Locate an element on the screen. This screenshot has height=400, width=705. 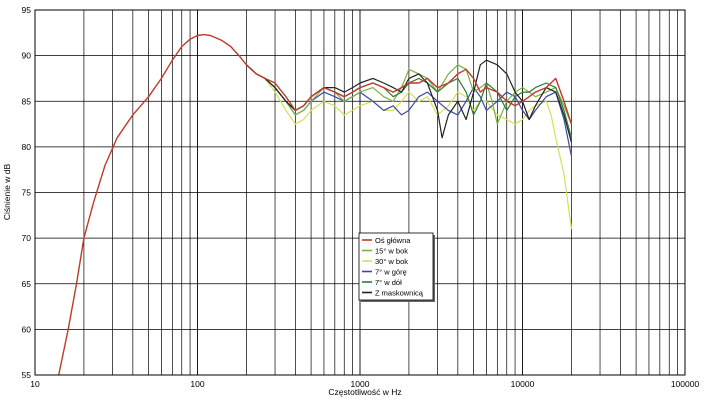
legend-label: 30° w bok is located at coordinates (391, 261).